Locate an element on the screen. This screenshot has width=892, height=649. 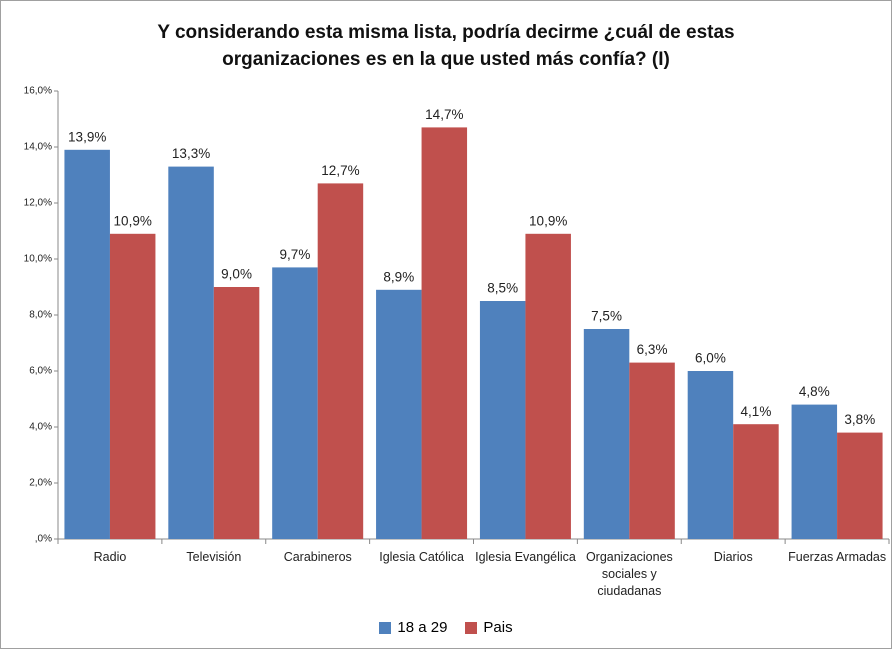
data-label: 6,3% is located at coordinates (652, 349).